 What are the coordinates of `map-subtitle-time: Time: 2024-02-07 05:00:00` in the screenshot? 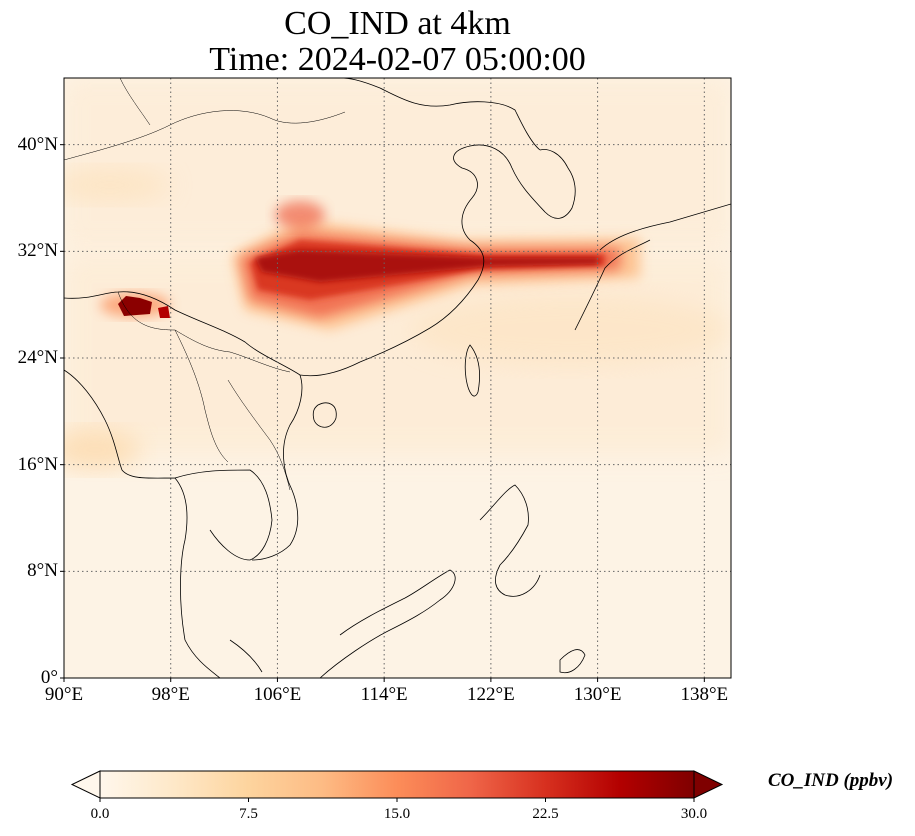 It's located at (397, 59).